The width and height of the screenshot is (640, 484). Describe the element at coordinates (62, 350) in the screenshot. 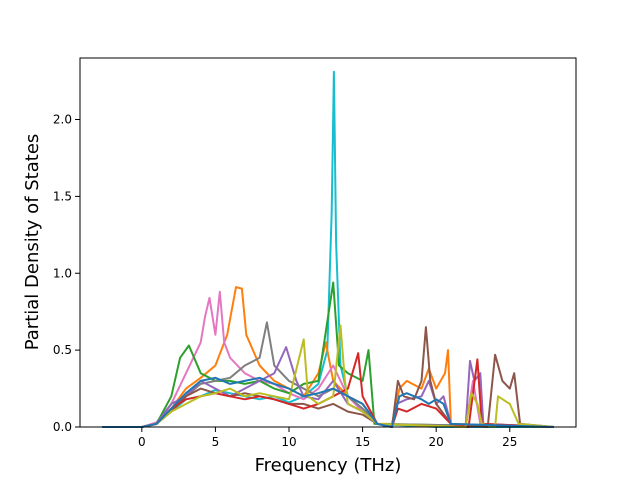

I see `y-tick-label: 0.5` at that location.